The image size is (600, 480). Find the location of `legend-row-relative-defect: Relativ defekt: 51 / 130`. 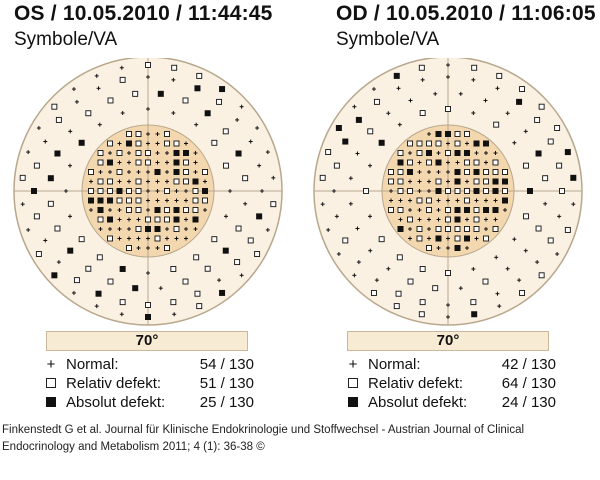

legend-row-relative-defect: Relativ defekt: 51 / 130 is located at coordinates (149, 383).